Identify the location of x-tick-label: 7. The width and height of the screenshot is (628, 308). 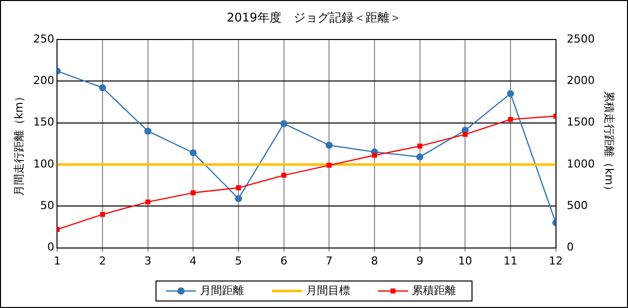
(329, 261).